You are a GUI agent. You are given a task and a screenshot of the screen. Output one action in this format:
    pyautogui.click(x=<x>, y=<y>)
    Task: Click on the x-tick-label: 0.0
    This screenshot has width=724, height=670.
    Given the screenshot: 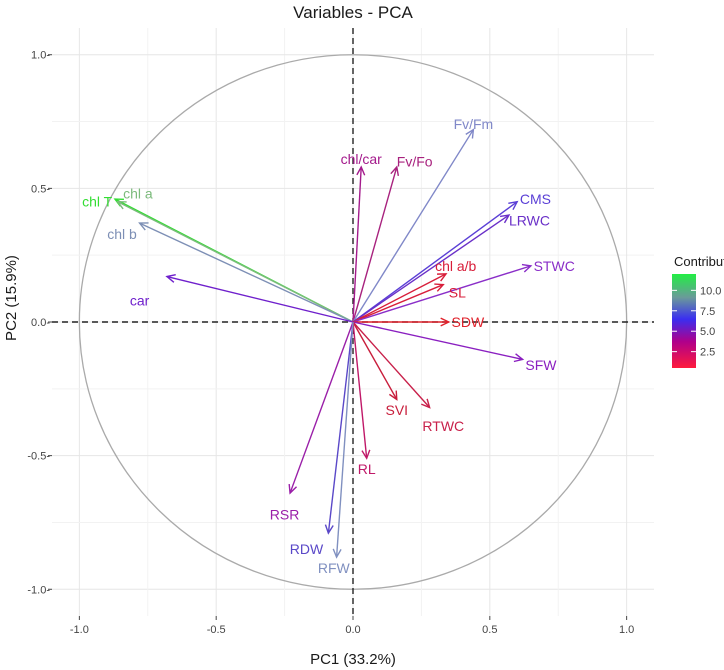 What is the action you would take?
    pyautogui.click(x=352, y=630)
    